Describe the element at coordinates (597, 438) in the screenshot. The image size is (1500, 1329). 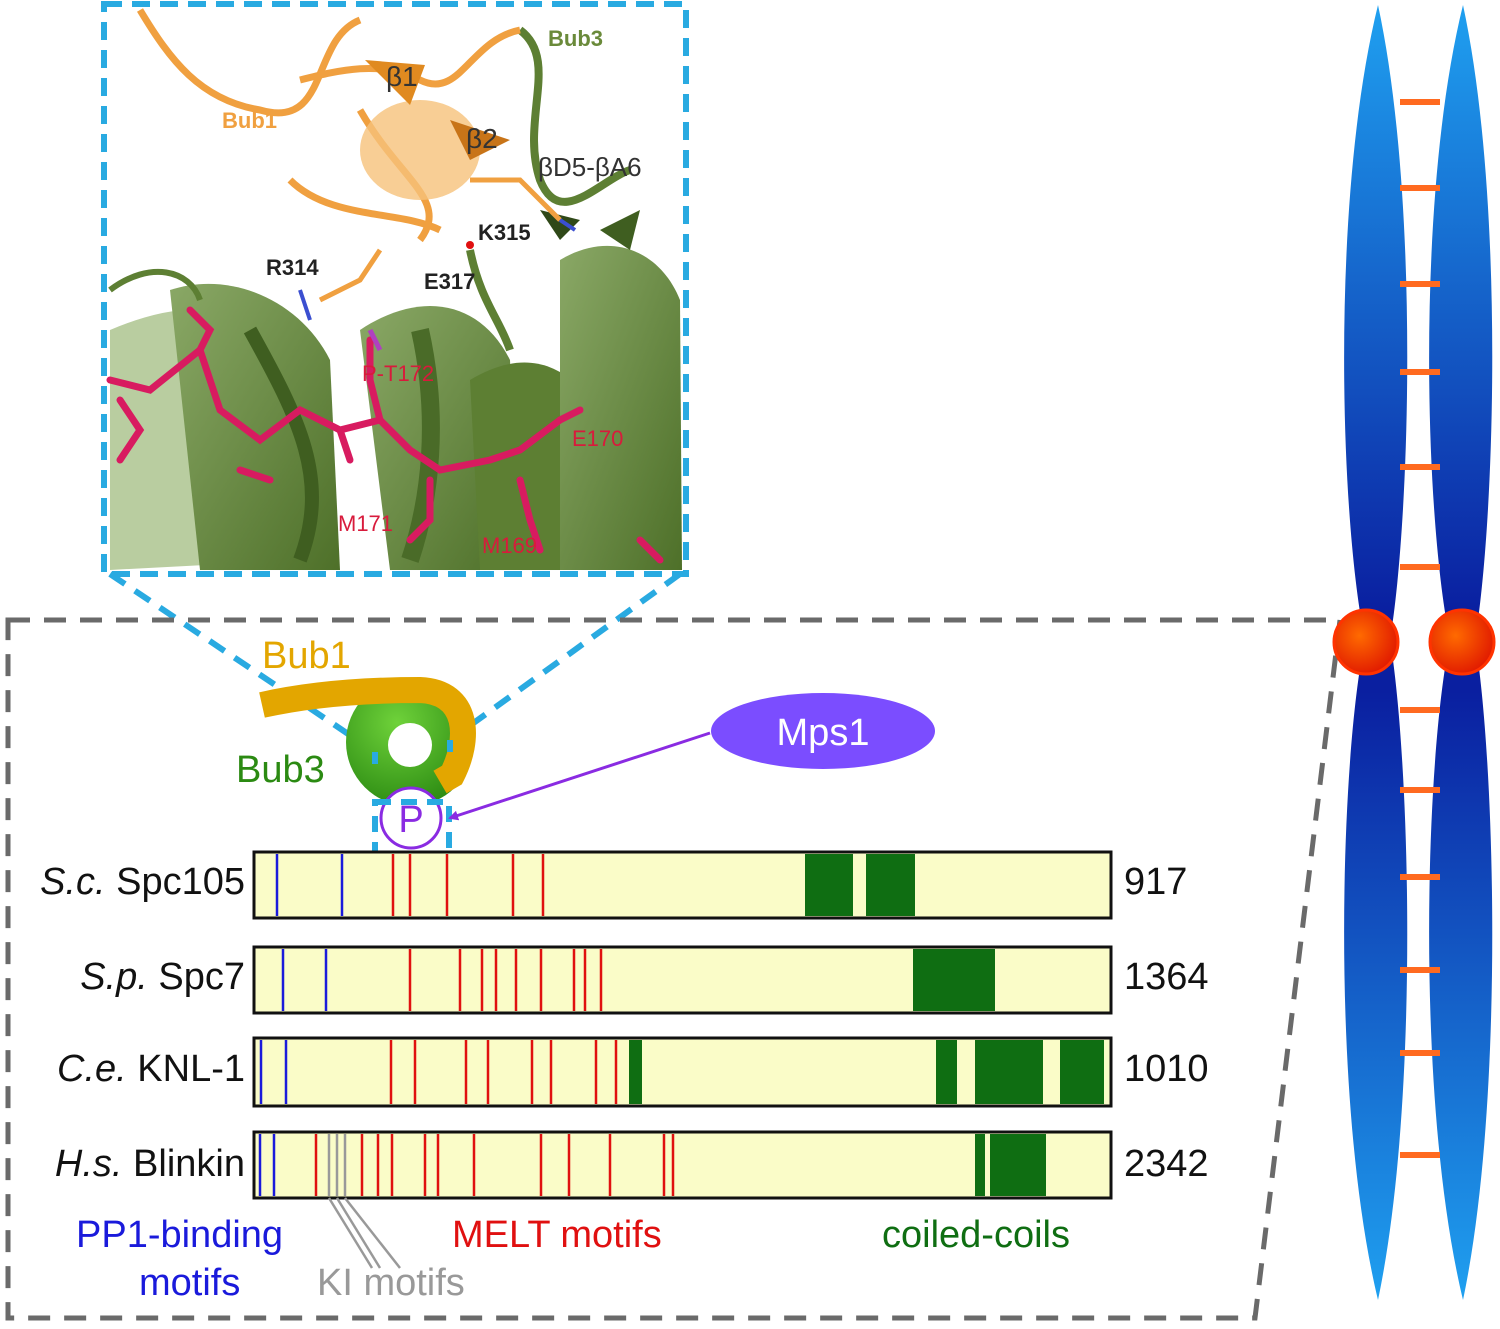
I see `inset-label-e170: E170` at that location.